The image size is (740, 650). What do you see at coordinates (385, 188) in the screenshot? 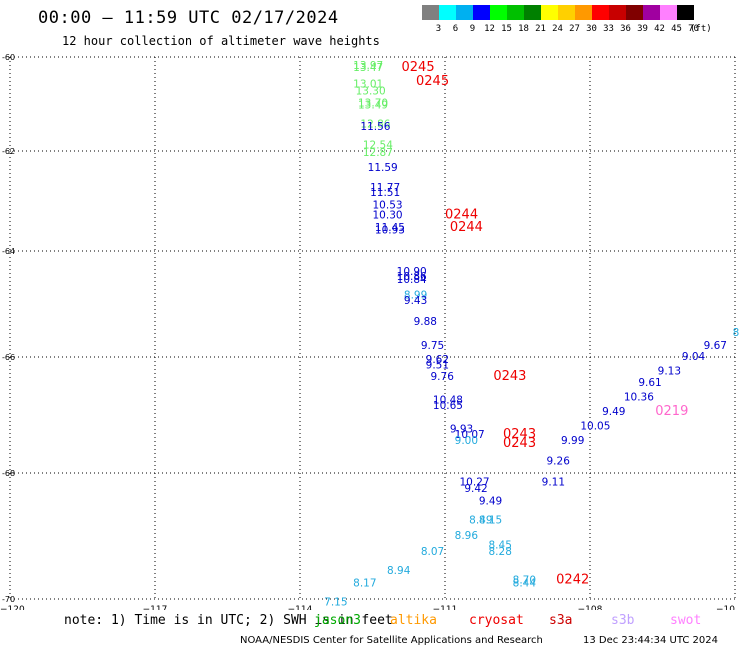
I see `wave-height-label: 11.77` at bounding box center [385, 188].